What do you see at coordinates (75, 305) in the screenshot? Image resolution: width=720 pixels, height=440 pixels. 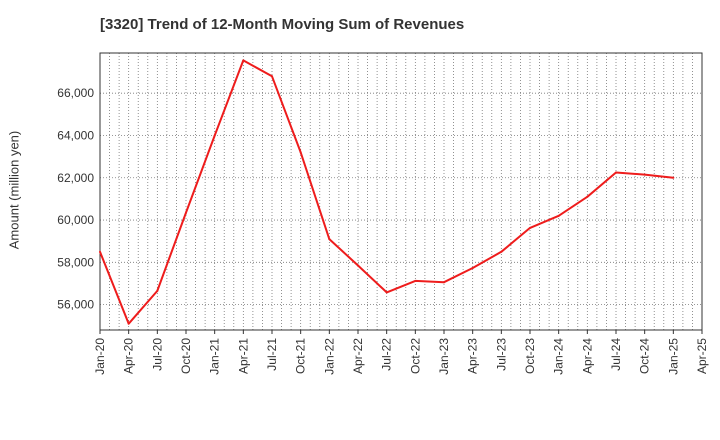 I see `y-tick-label: 56,000` at bounding box center [75, 305].